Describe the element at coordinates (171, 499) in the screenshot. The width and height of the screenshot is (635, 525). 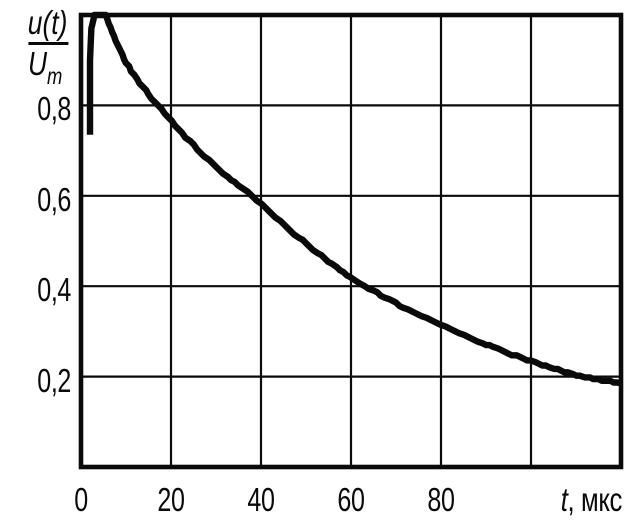
I see `x-tick-20: 20` at that location.